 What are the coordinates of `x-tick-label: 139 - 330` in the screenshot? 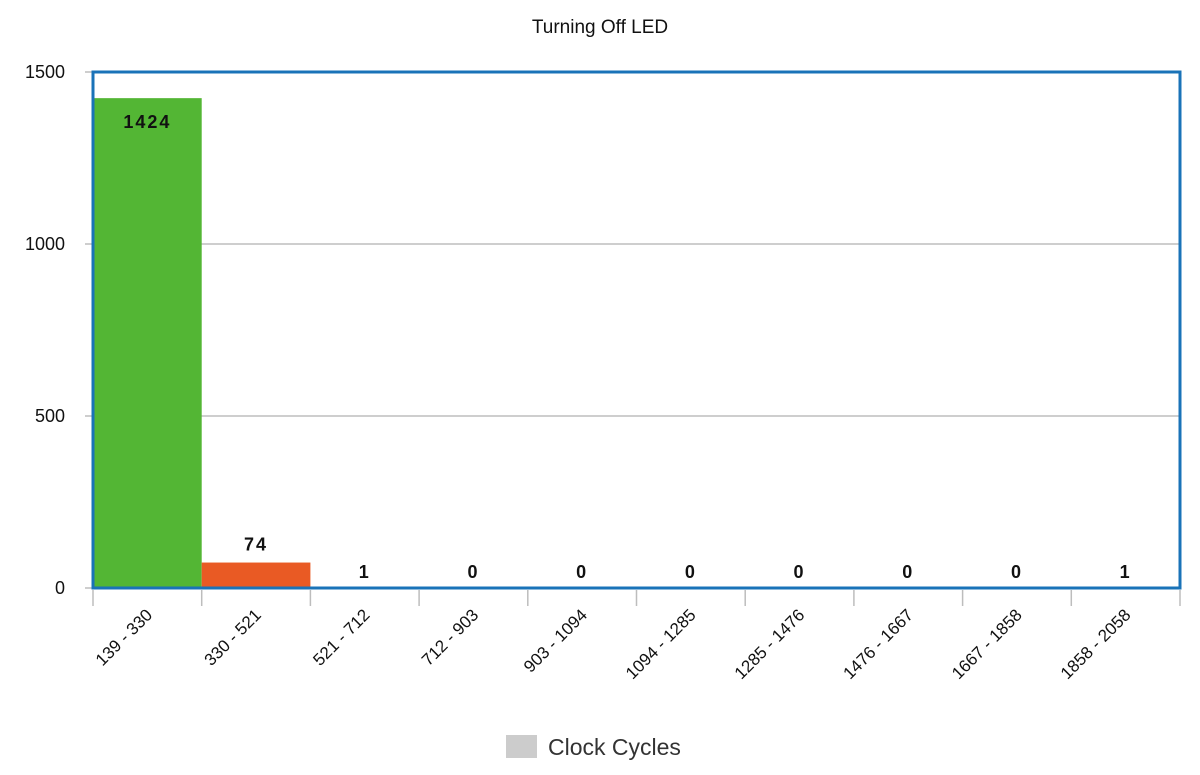 It's located at (124, 637).